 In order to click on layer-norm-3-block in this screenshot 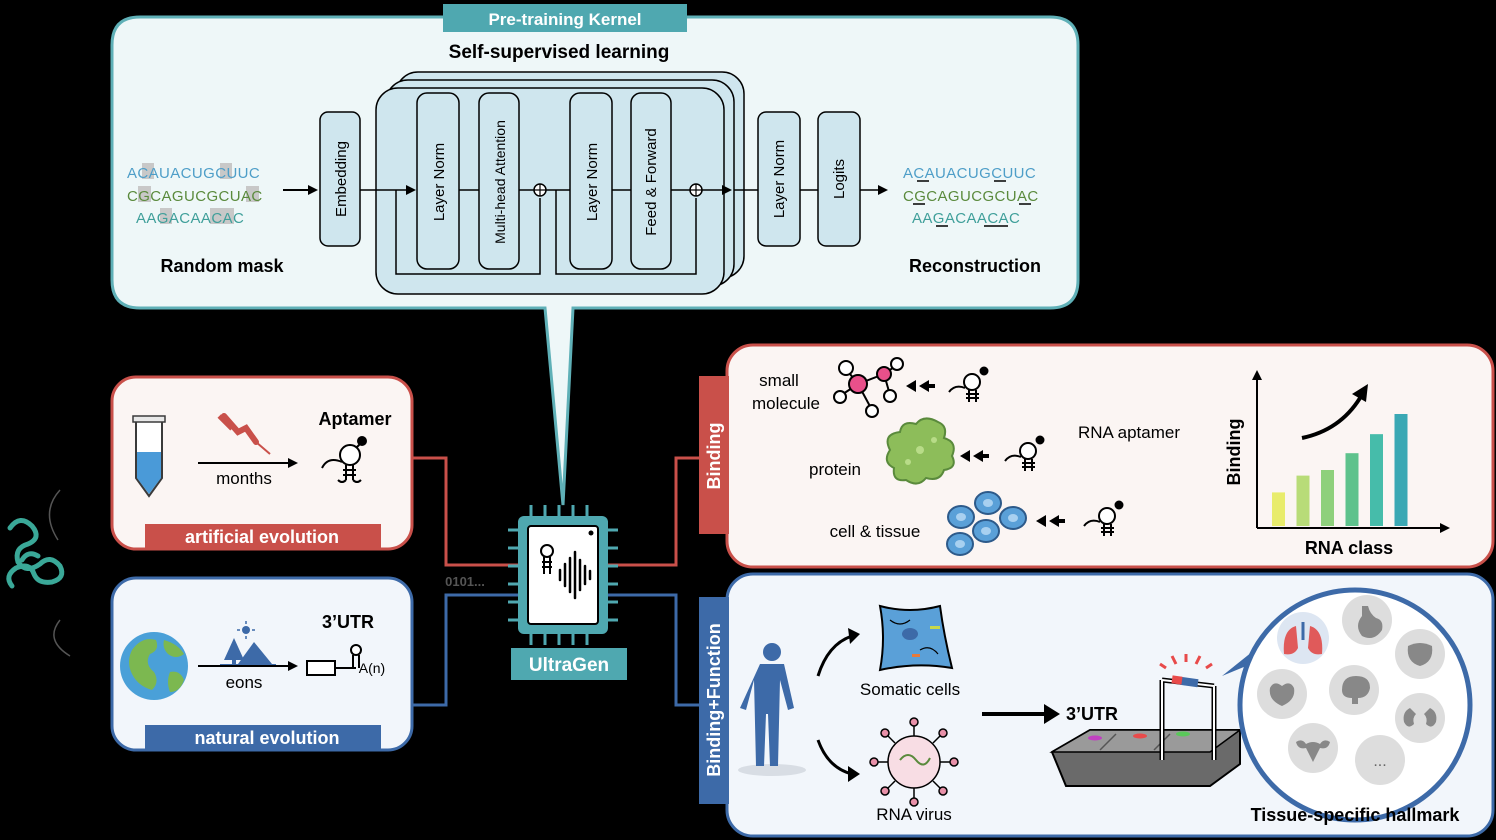, I will do `click(779, 179)`.